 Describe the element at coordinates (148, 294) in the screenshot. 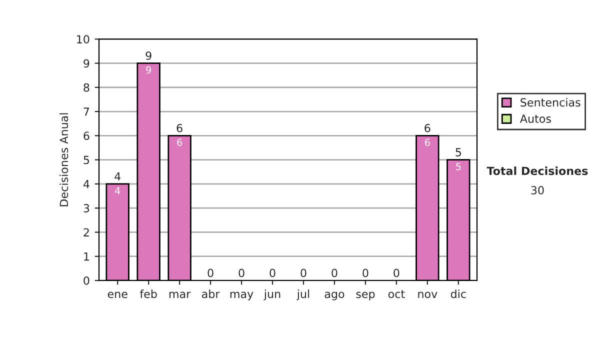

I see `x-tick-label: feb` at that location.